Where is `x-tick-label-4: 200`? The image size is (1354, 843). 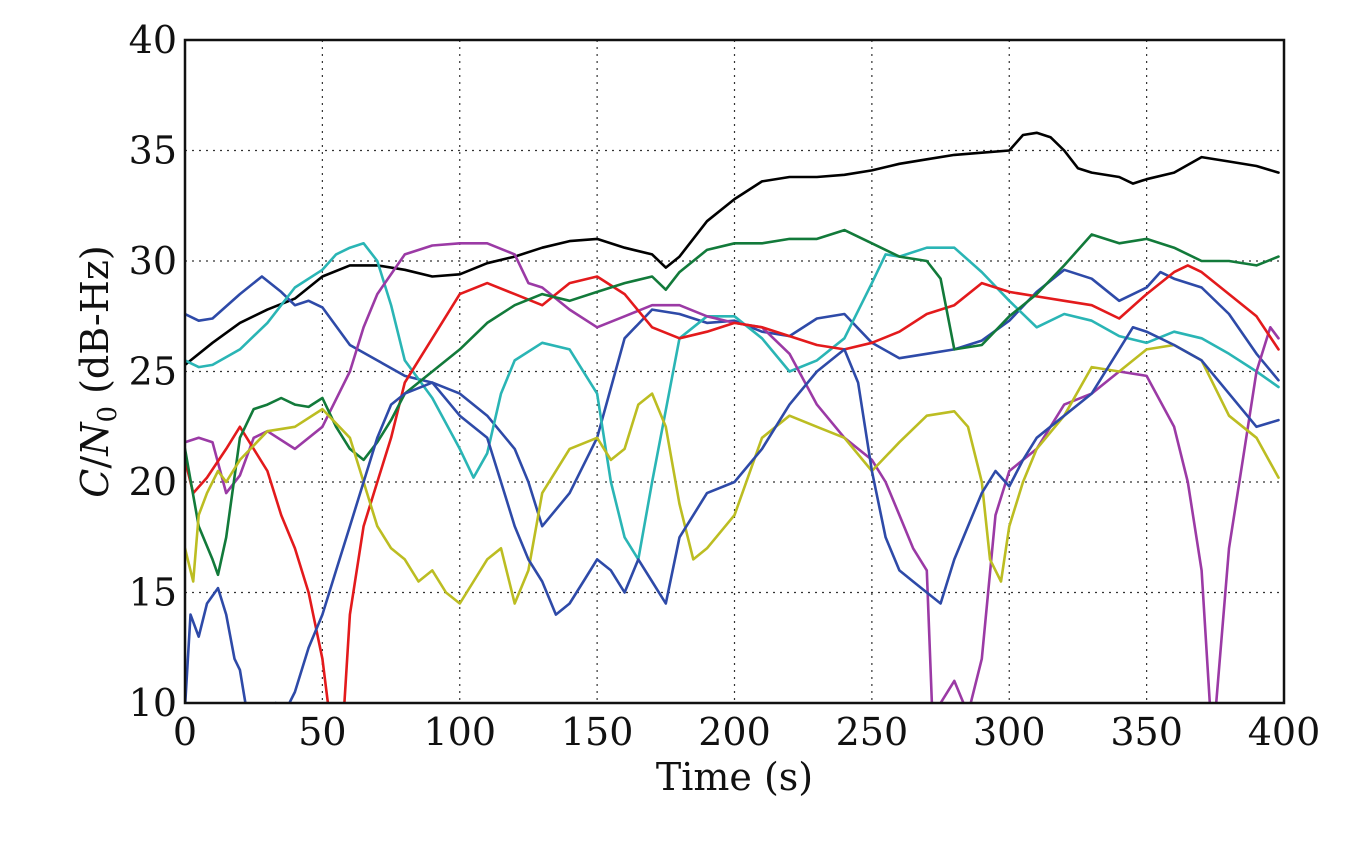
x-tick-label-4: 200 is located at coordinates (734, 732).